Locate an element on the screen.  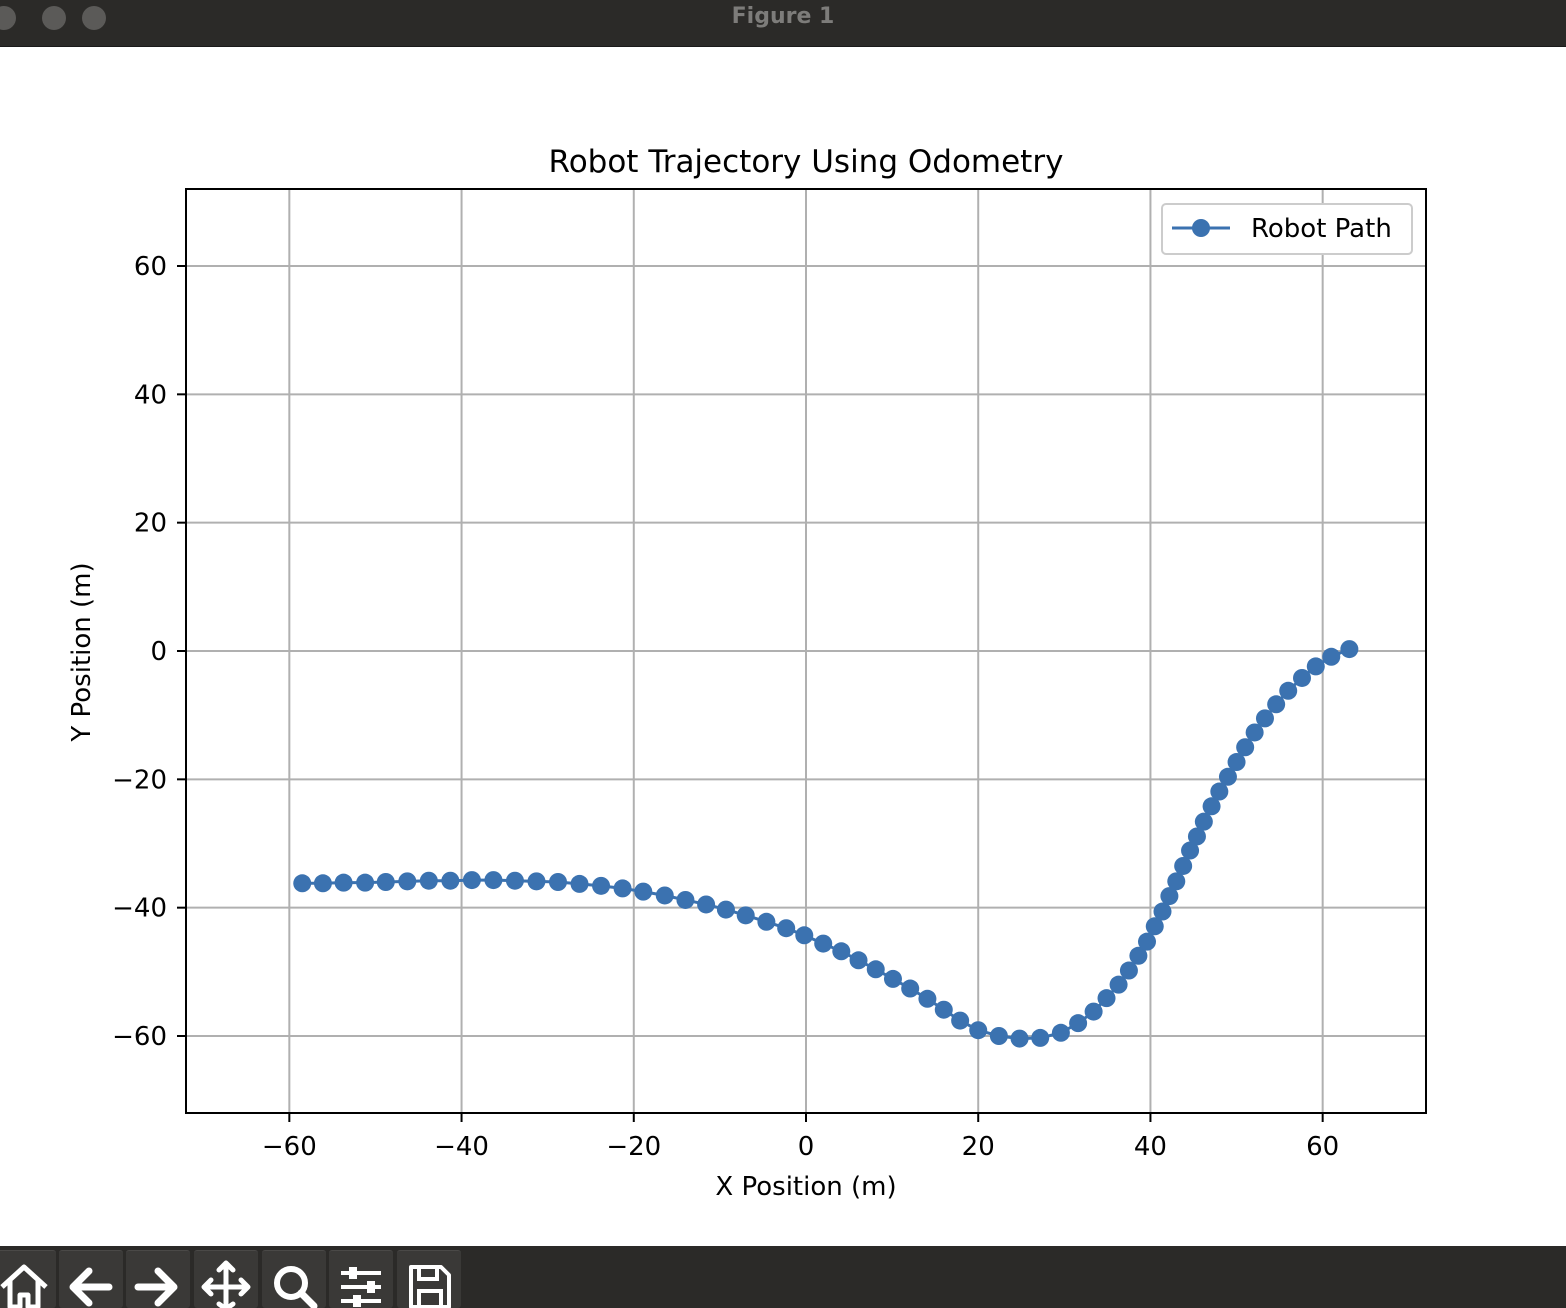
floppy-disk-icon is located at coordinates (430, 1286).